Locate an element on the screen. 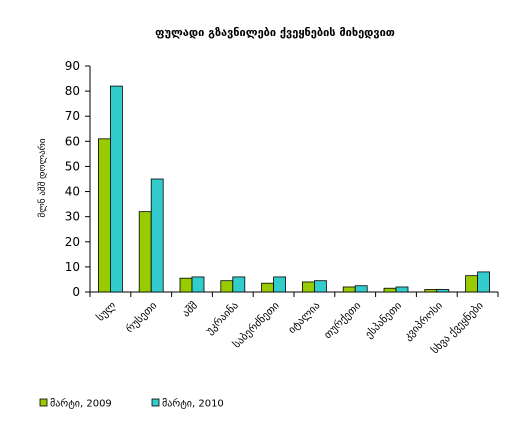 The height and width of the screenshot is (424, 525). category-label: უკრაინა is located at coordinates (222, 318).